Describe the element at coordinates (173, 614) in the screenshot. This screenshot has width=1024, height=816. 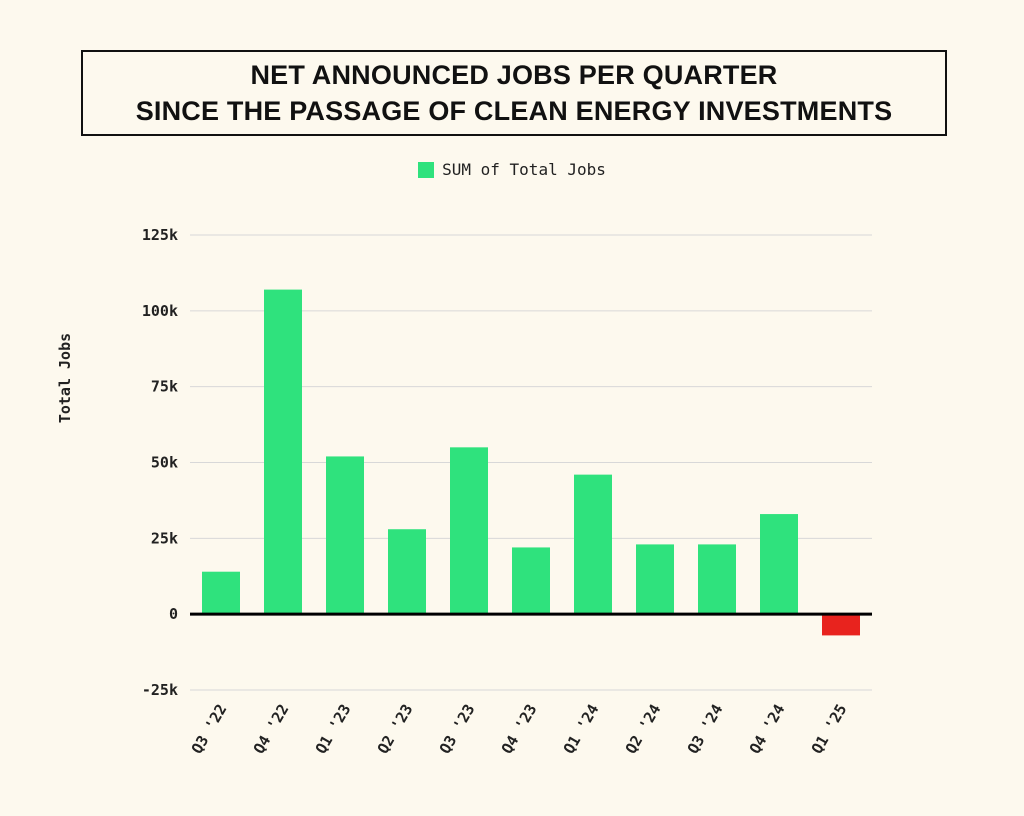
I see `y-tick-label: 0` at that location.